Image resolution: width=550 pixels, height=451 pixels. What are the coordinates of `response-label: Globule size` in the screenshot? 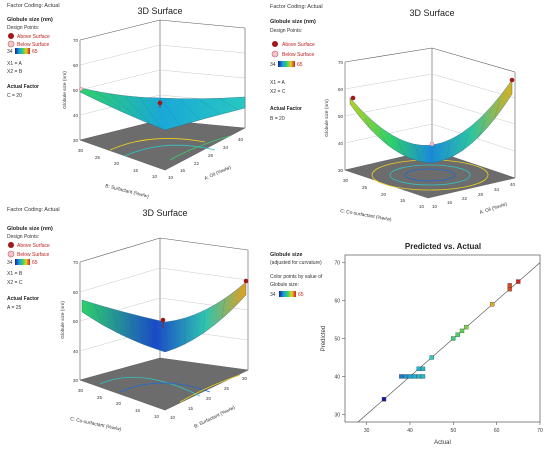 It's located at (286, 255).